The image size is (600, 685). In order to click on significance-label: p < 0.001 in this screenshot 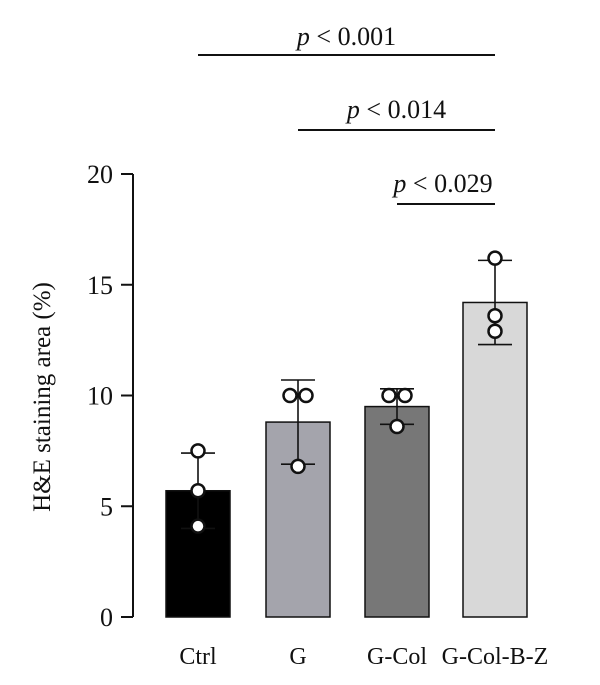, I will do `click(345, 36)`.